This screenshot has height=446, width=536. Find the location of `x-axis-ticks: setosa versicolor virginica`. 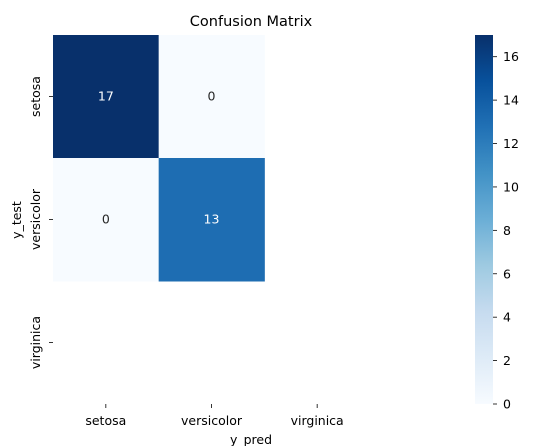

x-axis-ticks: setosa versicolor virginica is located at coordinates (214, 416).